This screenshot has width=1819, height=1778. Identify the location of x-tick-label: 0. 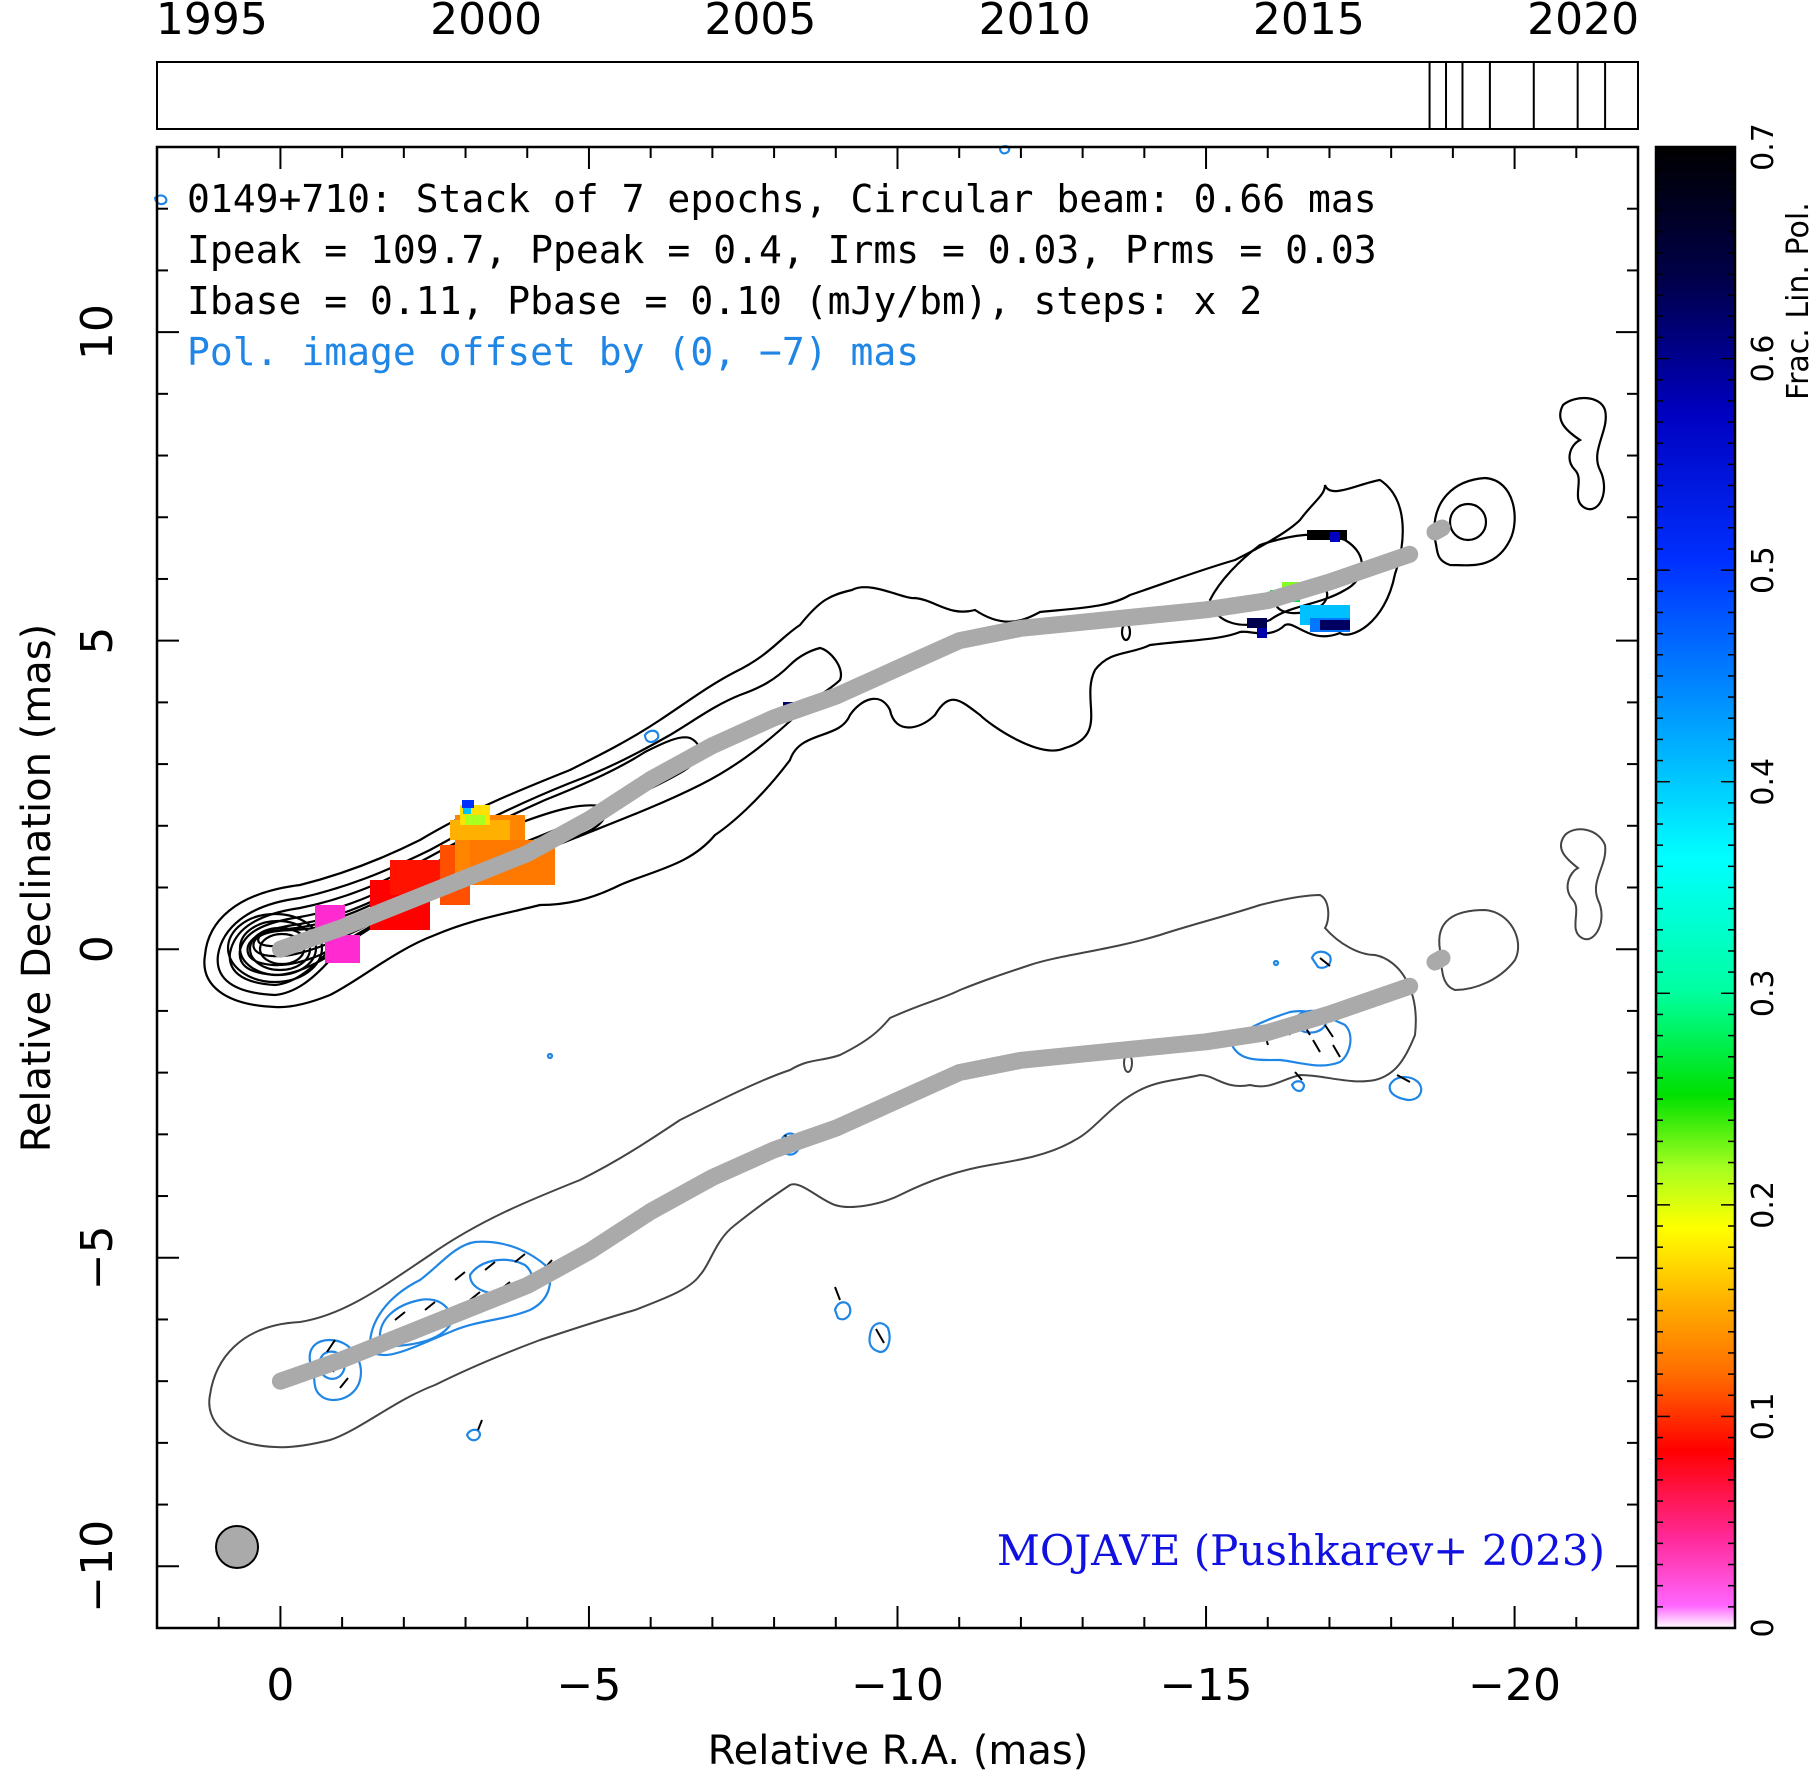
(280, 1685).